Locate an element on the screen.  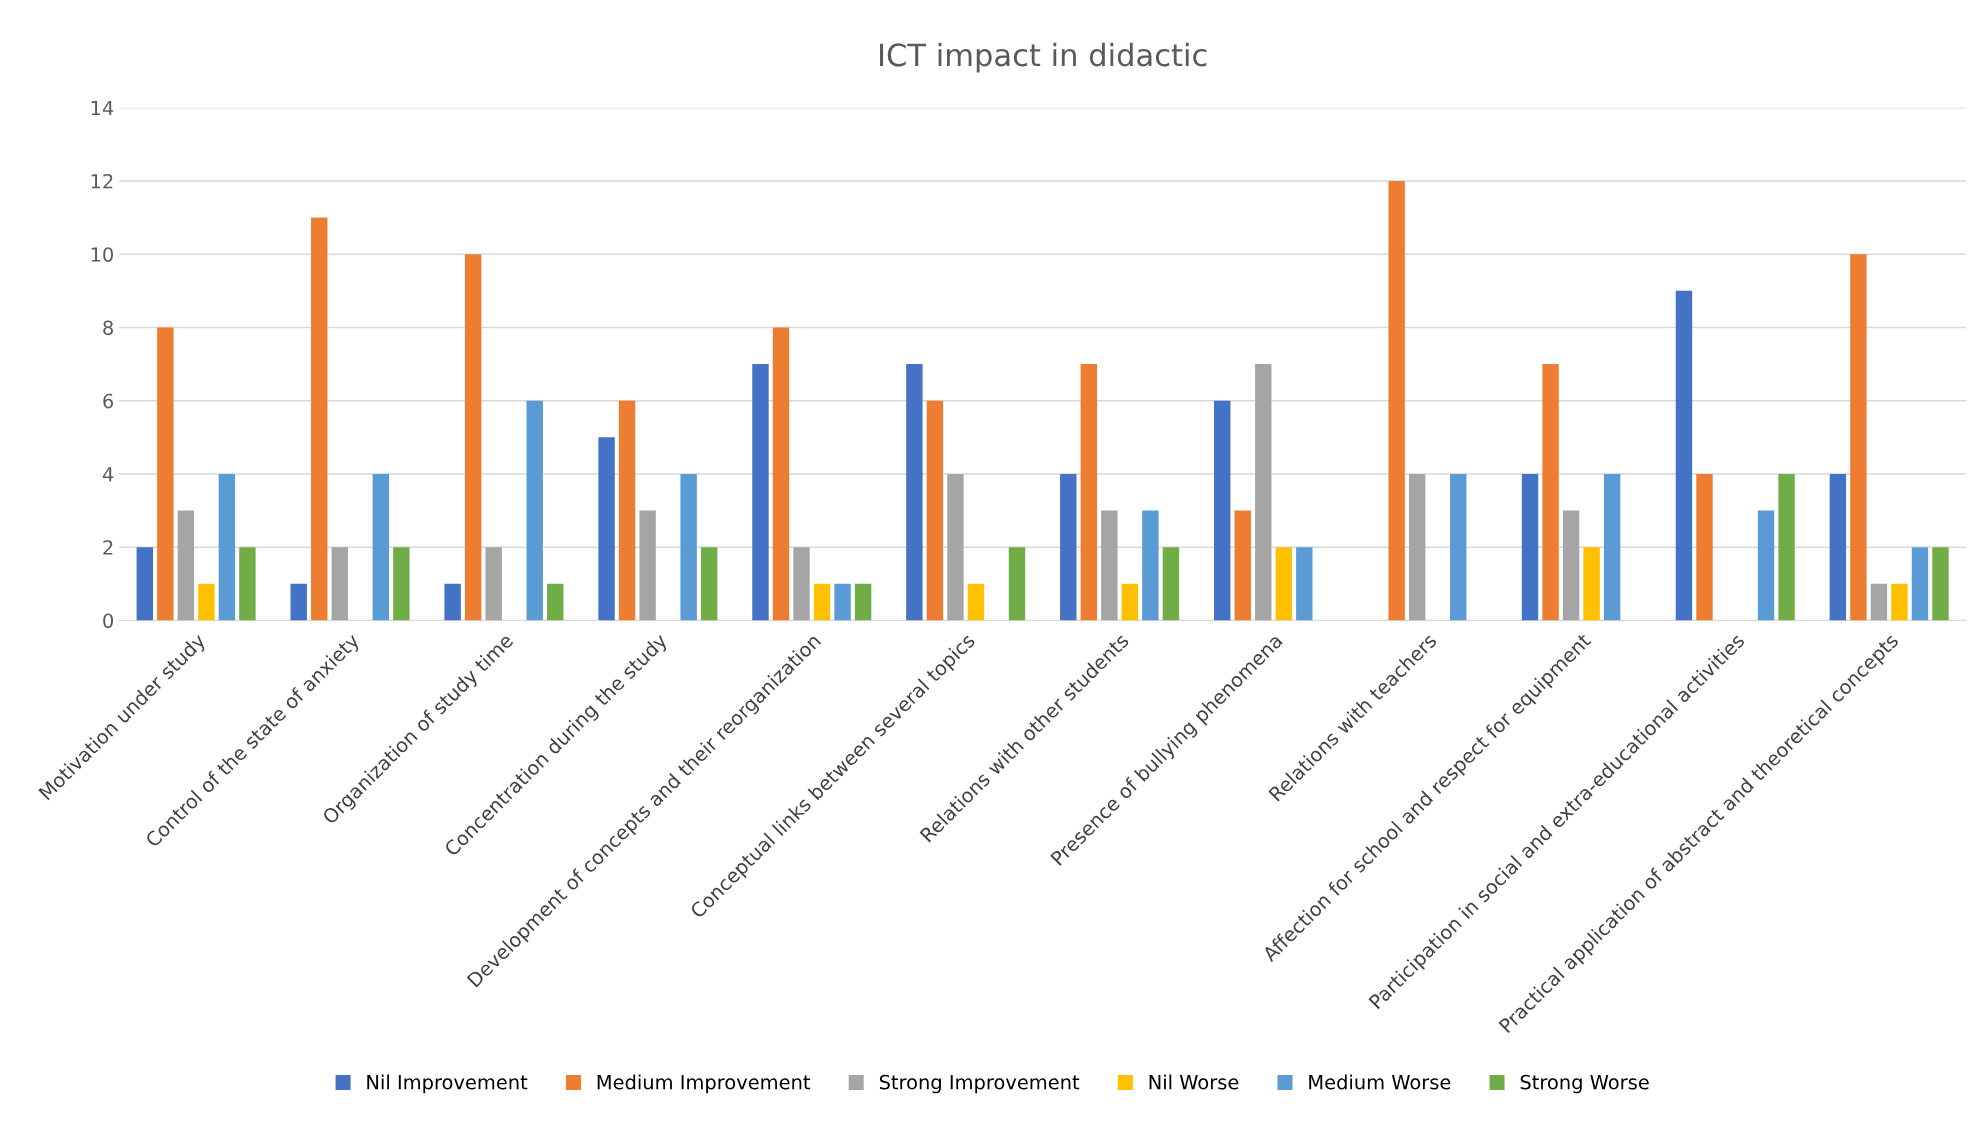
y-tick-label: 10 is located at coordinates (102, 254).